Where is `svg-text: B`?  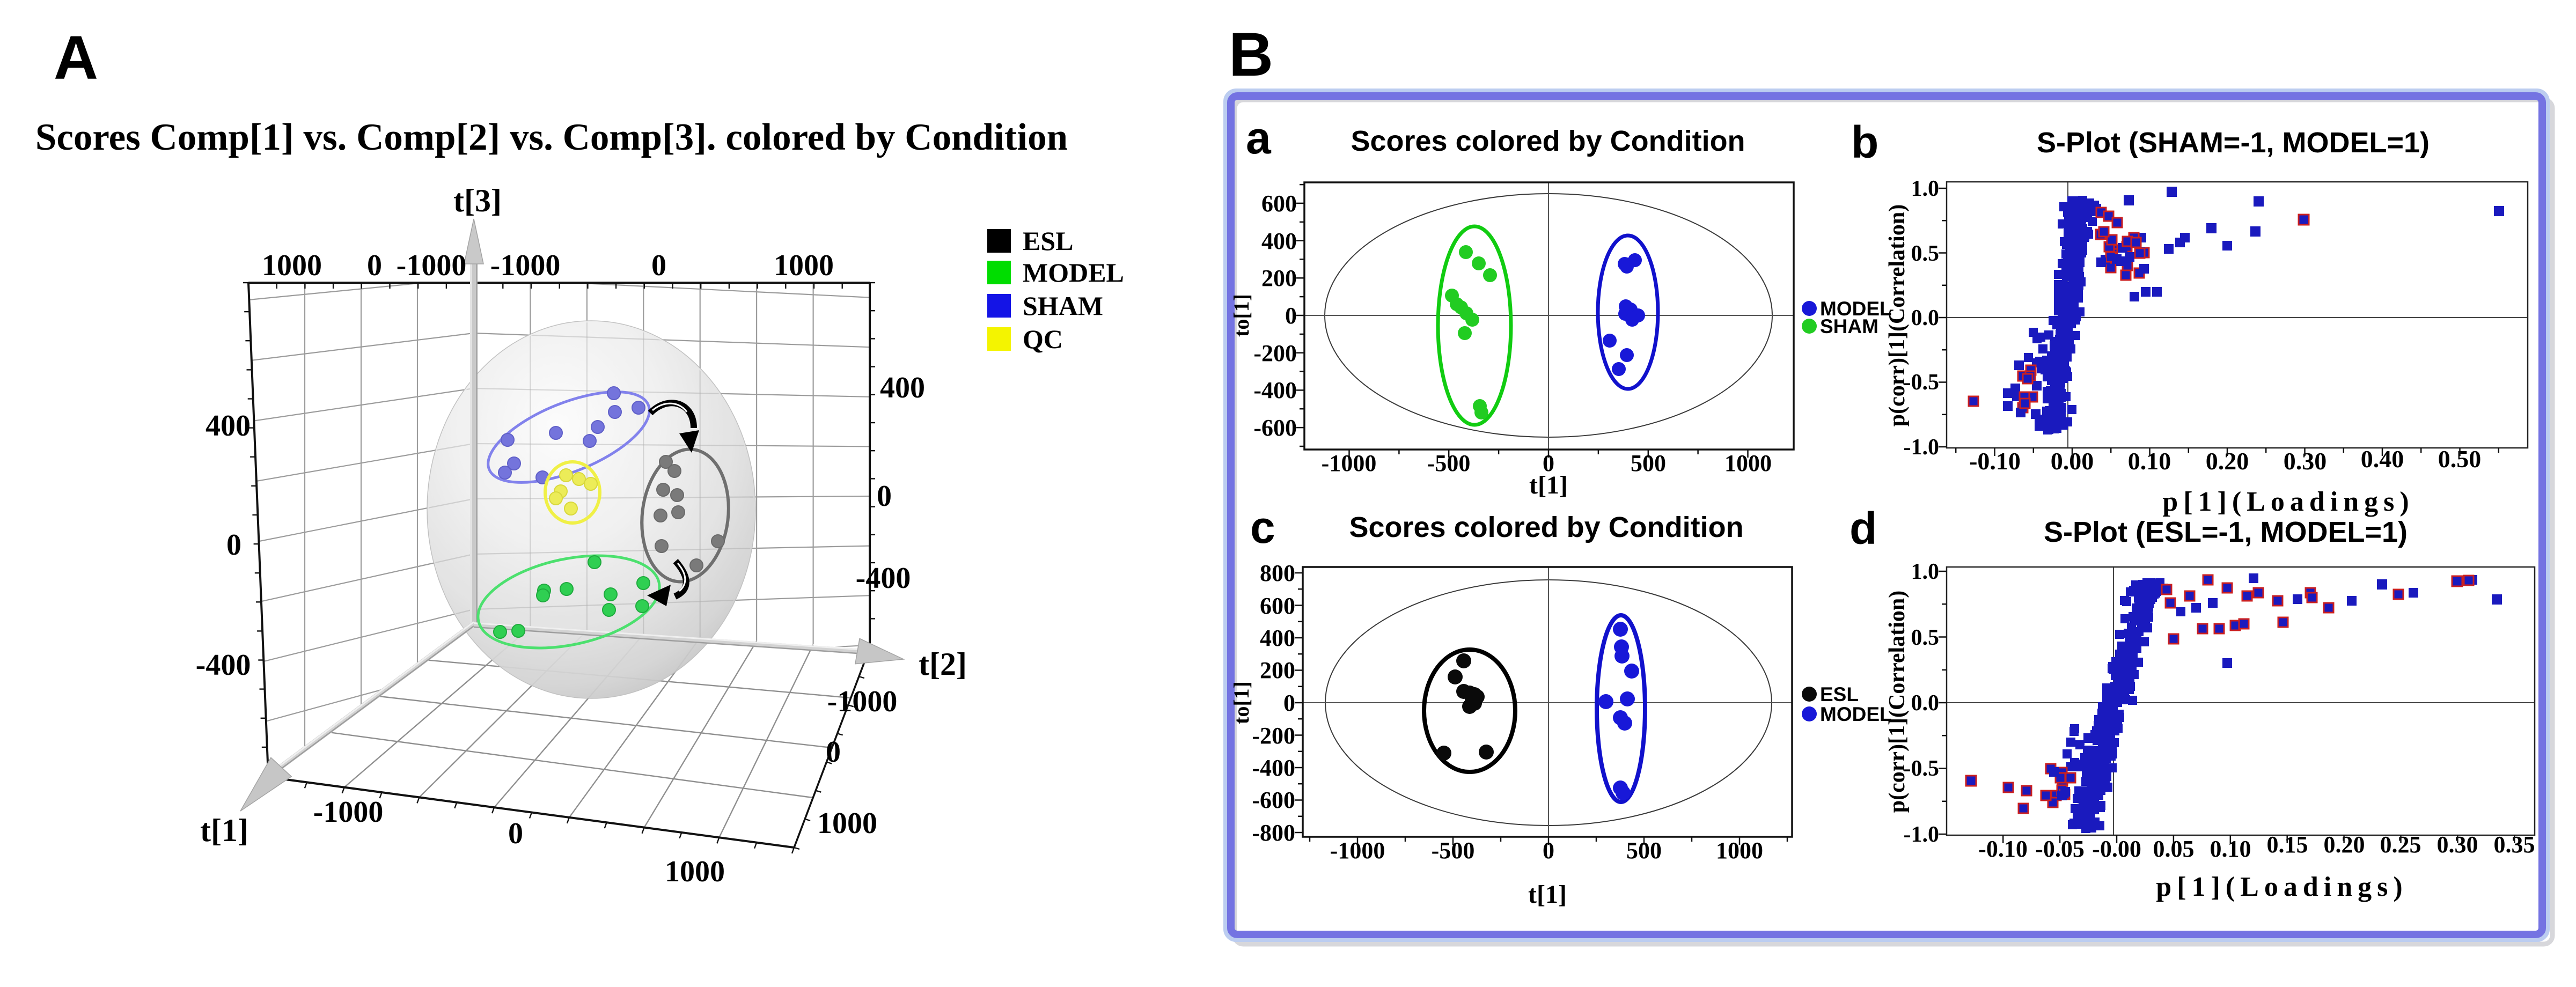
svg-text: B is located at coordinates (1251, 54).